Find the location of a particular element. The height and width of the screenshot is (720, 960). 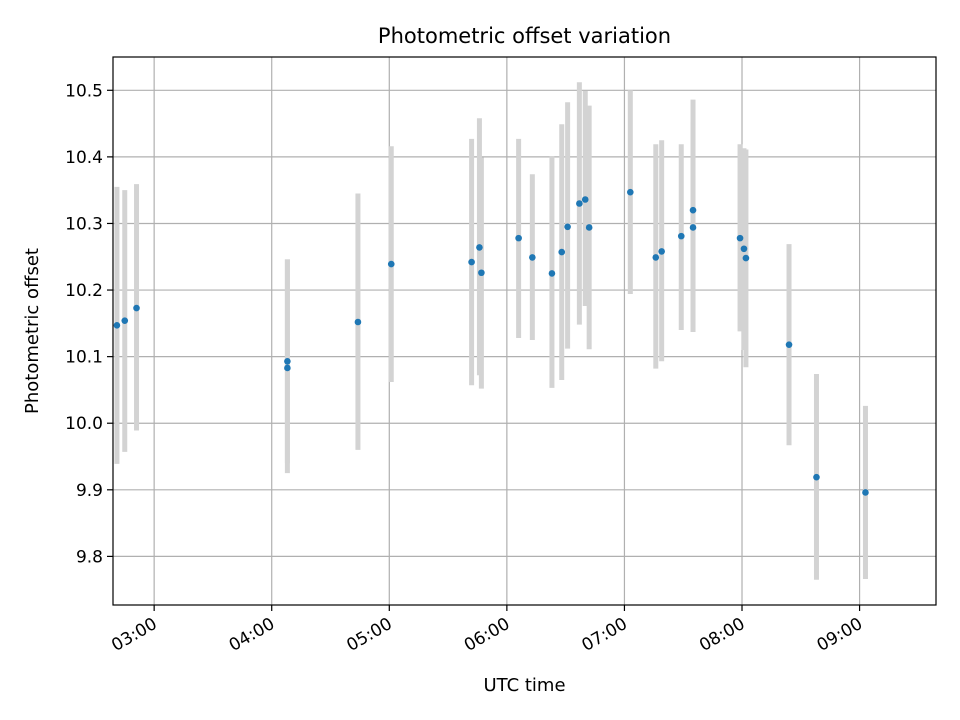

y-axis-ticks: 9.8 9.9 10.0 10.1 10.2 10.3 10.4 10.5 is located at coordinates (89, 324).